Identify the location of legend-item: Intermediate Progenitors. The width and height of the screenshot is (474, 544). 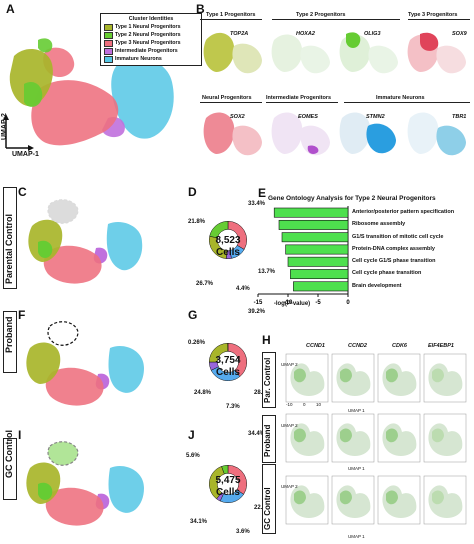
(151, 51).